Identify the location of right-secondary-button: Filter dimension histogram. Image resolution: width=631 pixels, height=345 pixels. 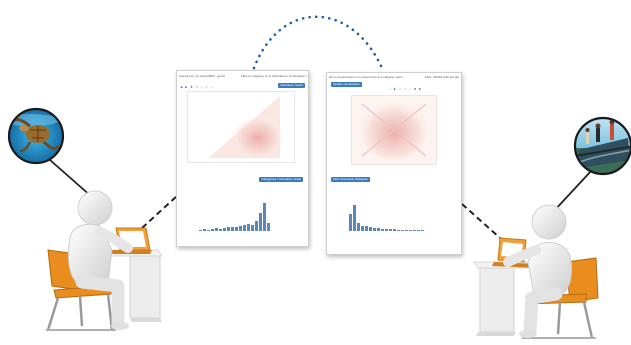
(351, 179).